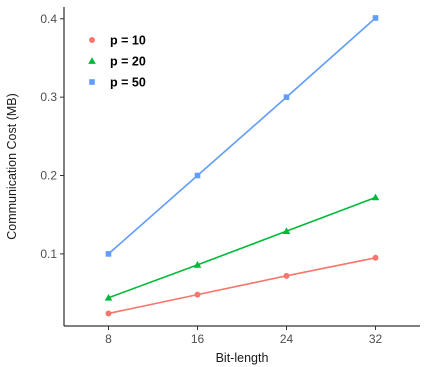 Image resolution: width=429 pixels, height=367 pixels. What do you see at coordinates (48, 176) in the screenshot?
I see `y-tick-label: 0.2` at bounding box center [48, 176].